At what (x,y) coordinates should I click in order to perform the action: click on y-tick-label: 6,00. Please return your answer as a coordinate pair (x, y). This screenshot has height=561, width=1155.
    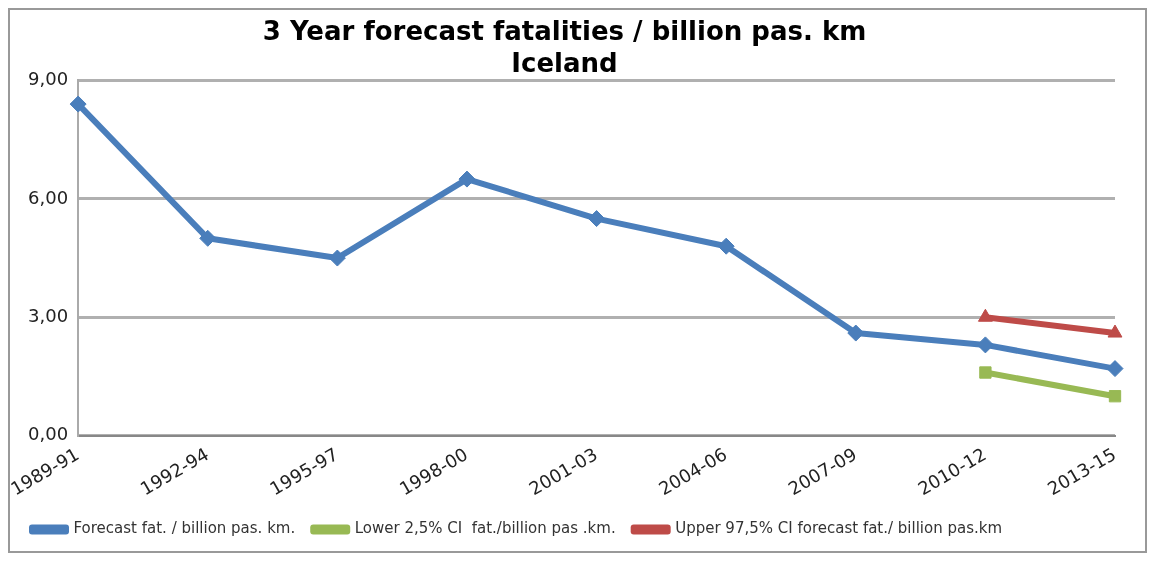
    Looking at the image, I should click on (48, 197).